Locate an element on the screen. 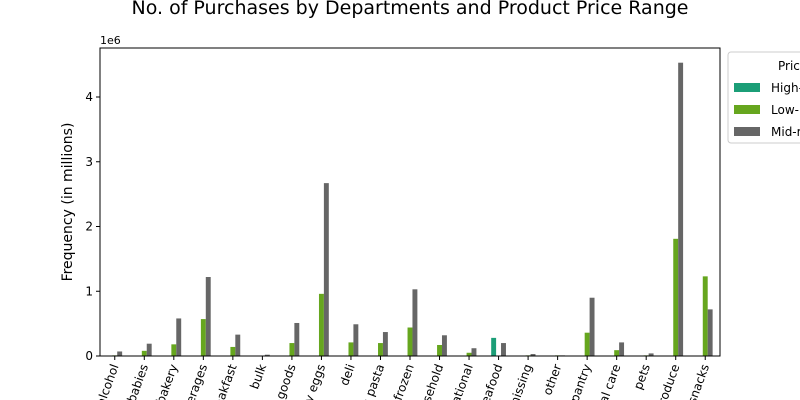 The height and width of the screenshot is (400, 800). x-tick-label: bulk is located at coordinates (258, 376).